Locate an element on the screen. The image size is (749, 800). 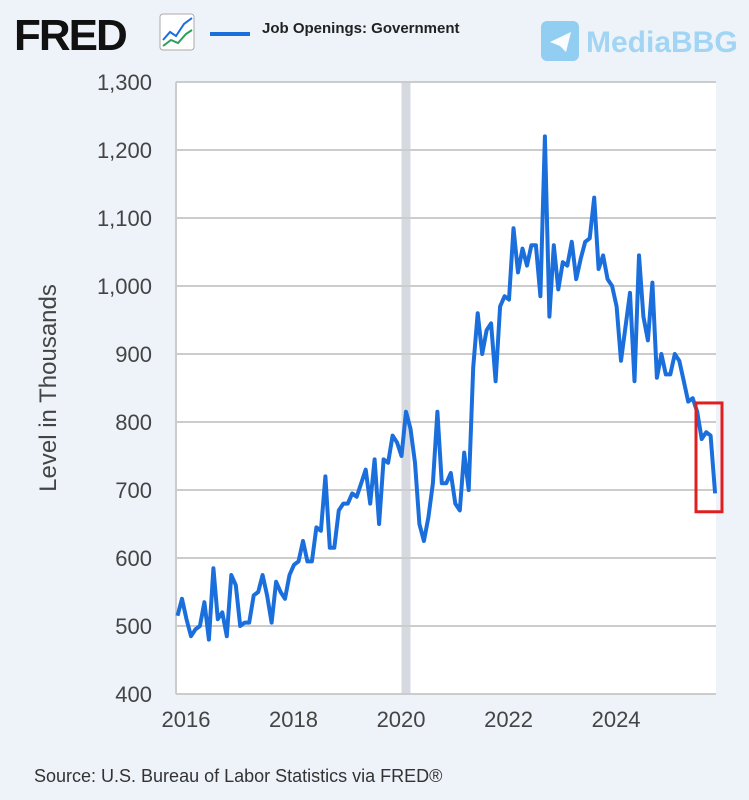
watermark: MediaBBG is located at coordinates (639, 41).